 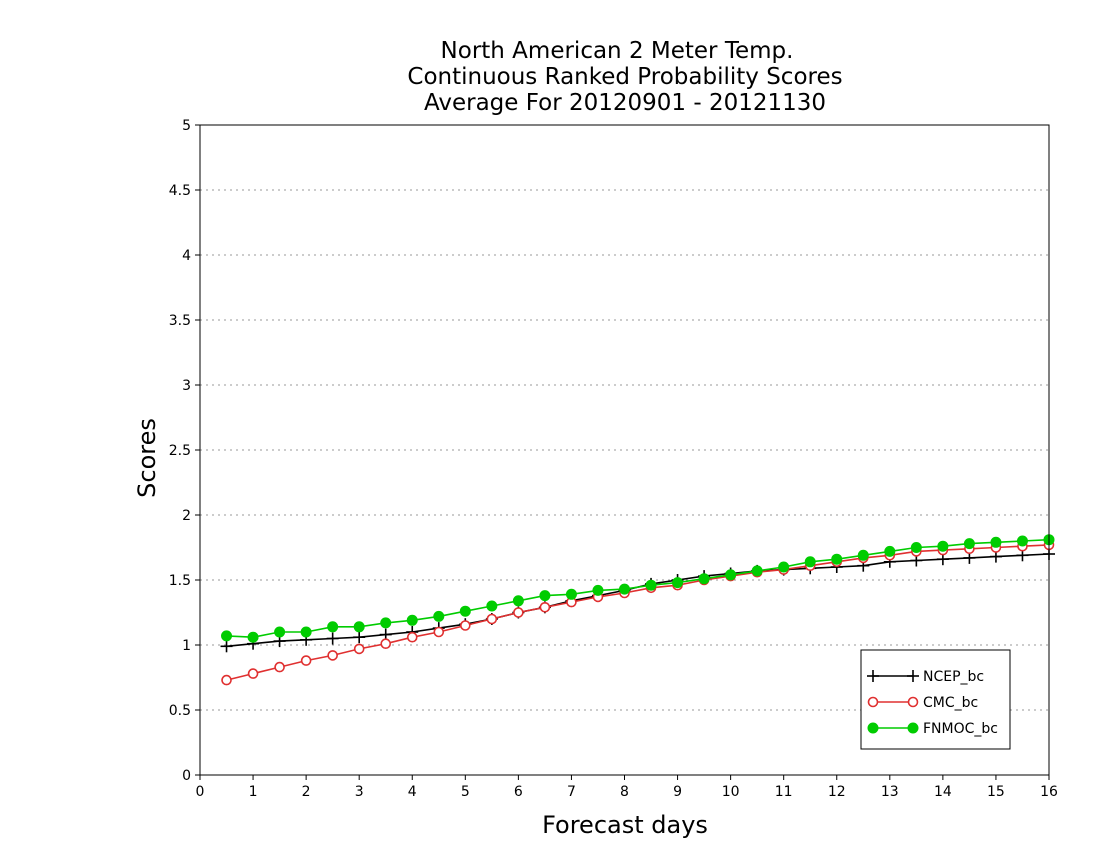 I want to click on x-tick-label: 8, so click(x=624, y=792).